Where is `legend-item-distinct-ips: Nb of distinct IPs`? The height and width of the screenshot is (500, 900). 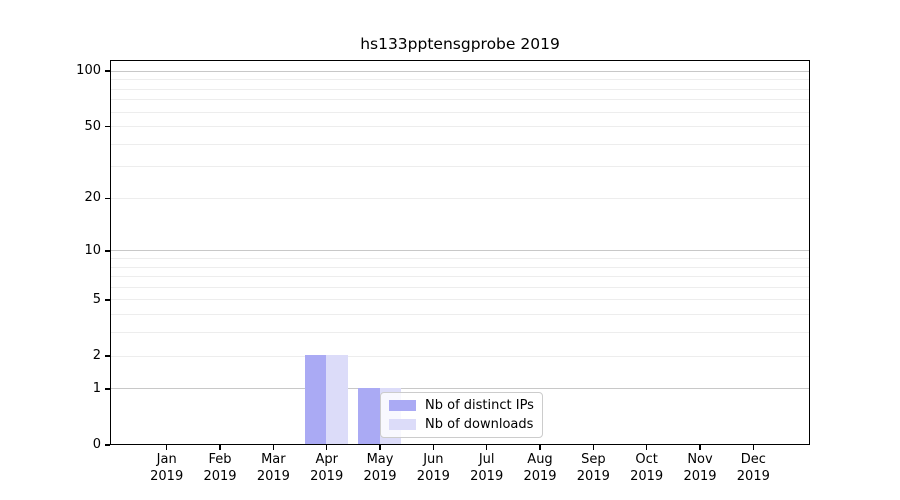 legend-item-distinct-ips: Nb of distinct IPs is located at coordinates (461, 405).